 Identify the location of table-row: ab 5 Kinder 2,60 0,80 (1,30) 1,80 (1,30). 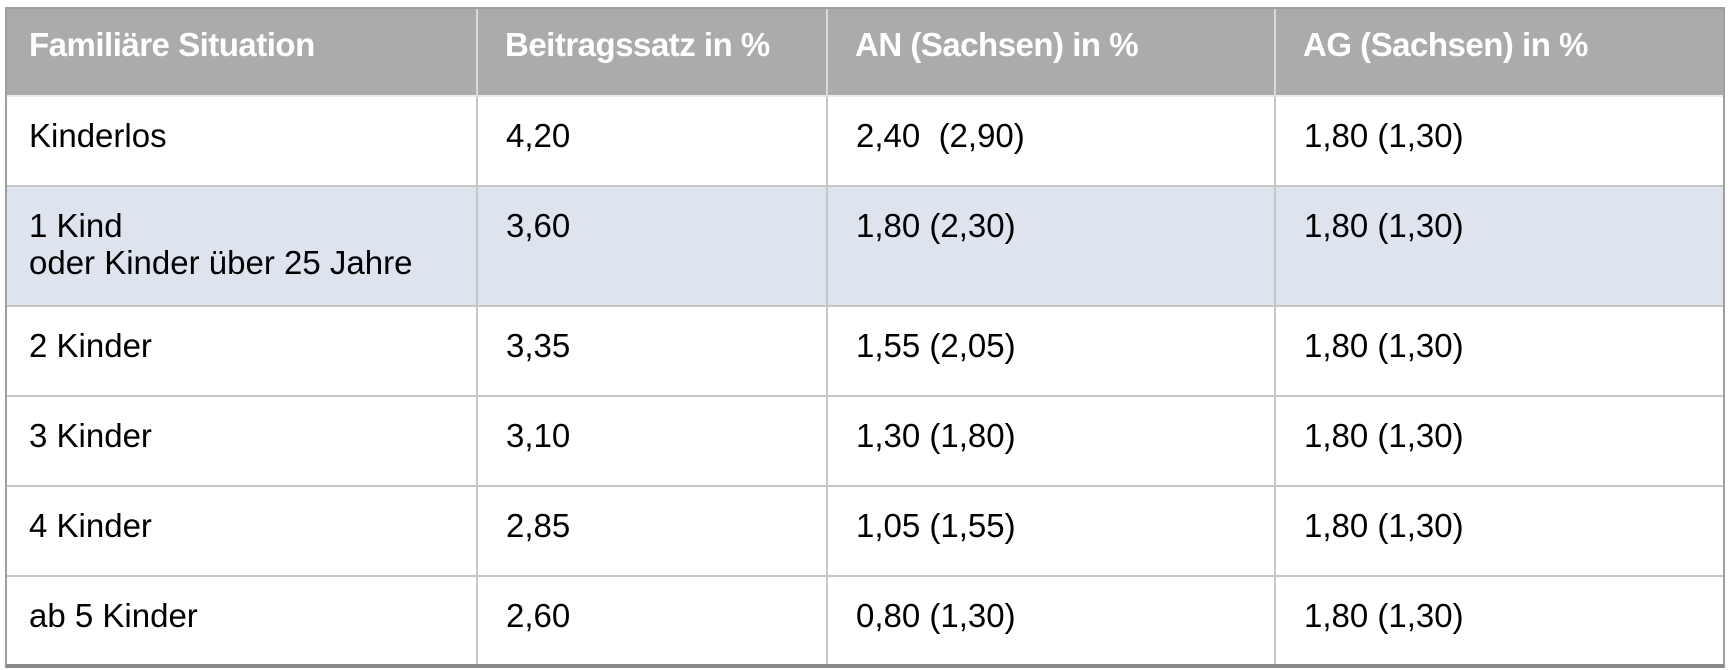
(865, 619).